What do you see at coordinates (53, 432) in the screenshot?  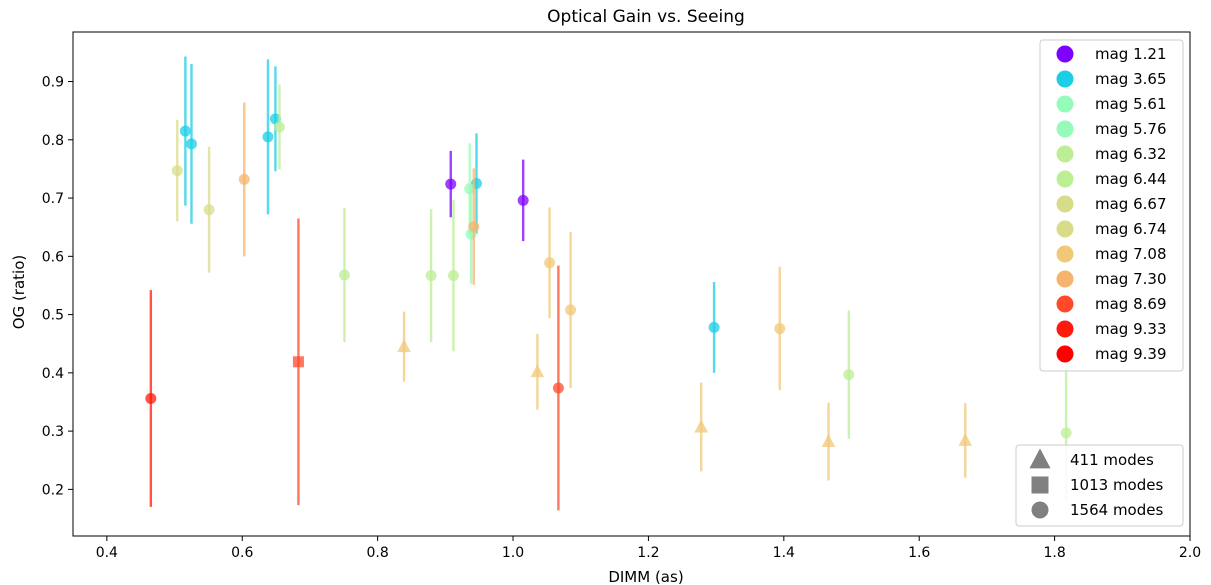 I see `y-tick-label: 0.3` at bounding box center [53, 432].